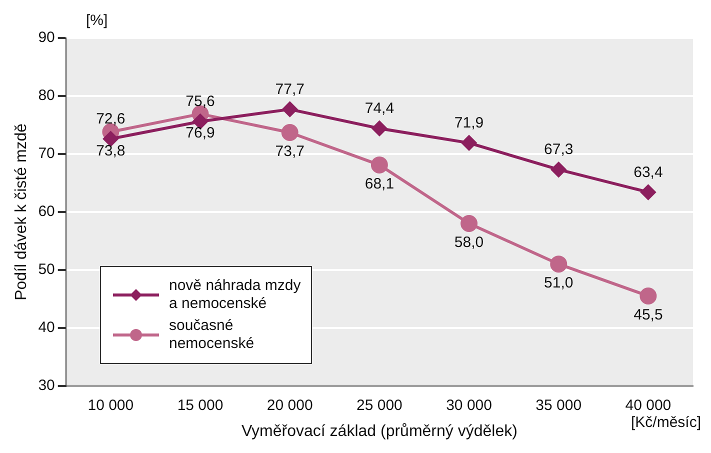  Describe the element at coordinates (648, 405) in the screenshot. I see `x-tick-label: 40 000` at that location.